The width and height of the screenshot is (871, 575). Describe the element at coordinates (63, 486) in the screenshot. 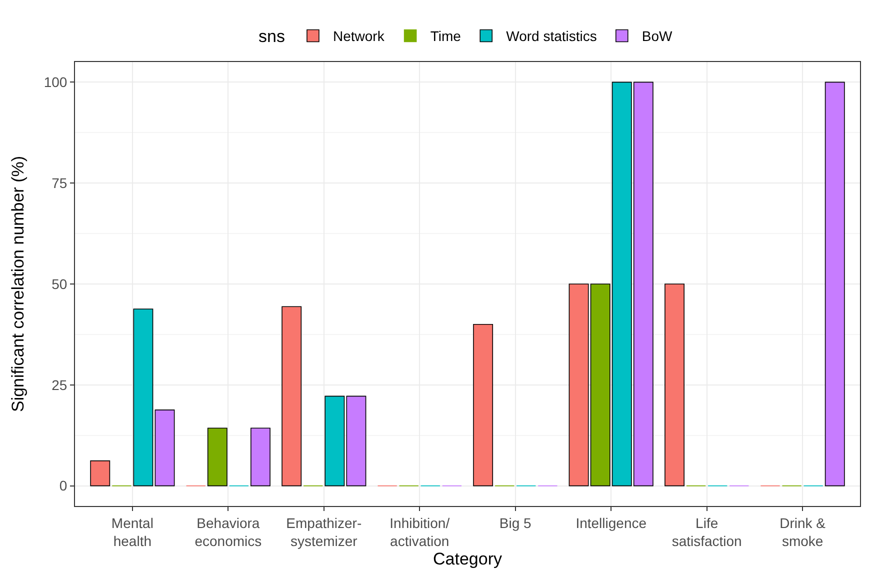

I see `y-tick-label: 0` at that location.